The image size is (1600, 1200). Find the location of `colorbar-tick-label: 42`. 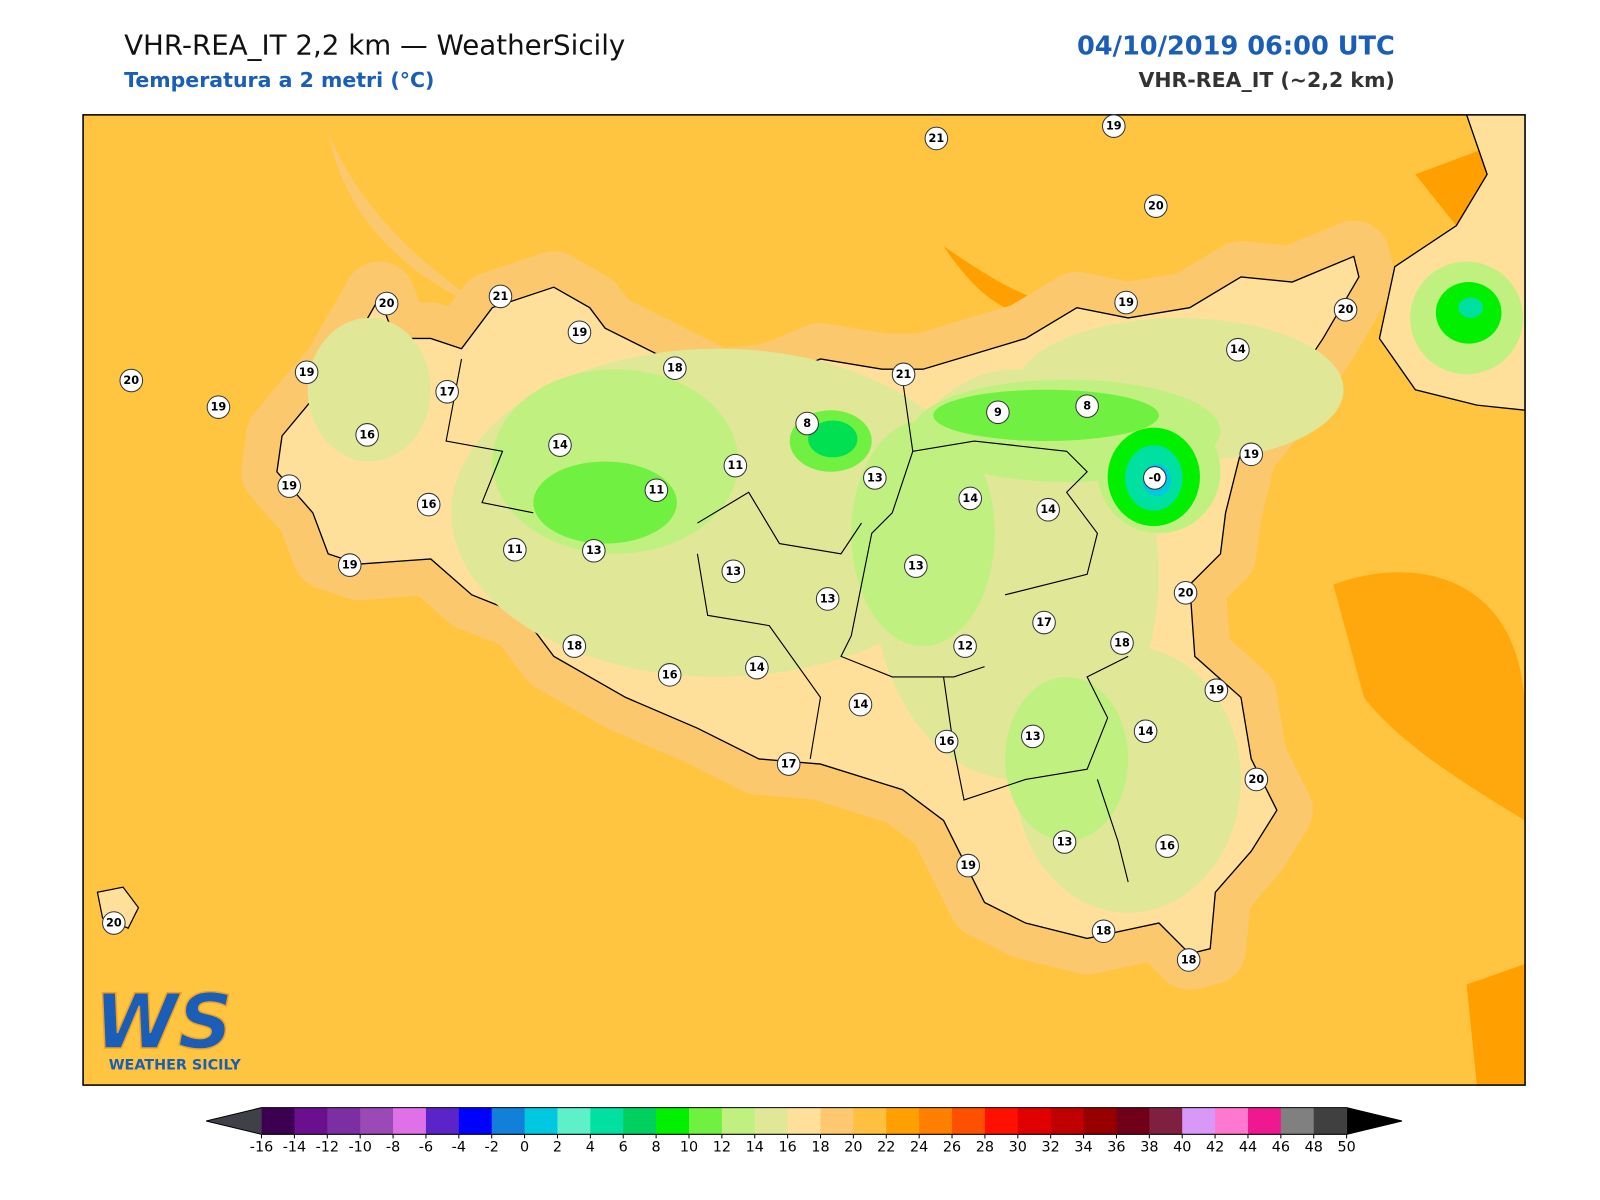

colorbar-tick-label: 42 is located at coordinates (1215, 1148).